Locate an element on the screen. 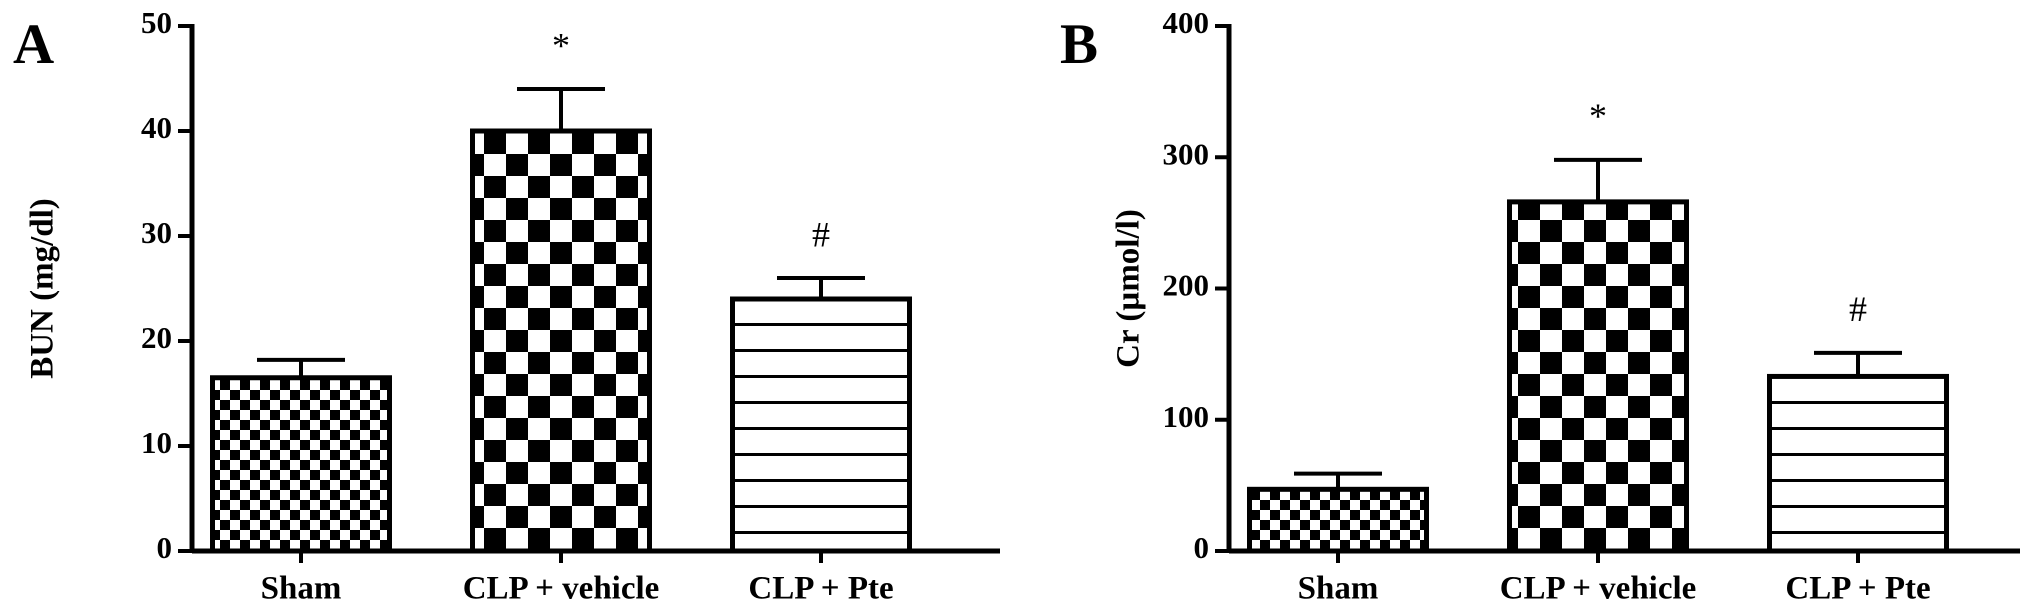 The height and width of the screenshot is (615, 2031). y-tick-label: 200 is located at coordinates (1186, 285).